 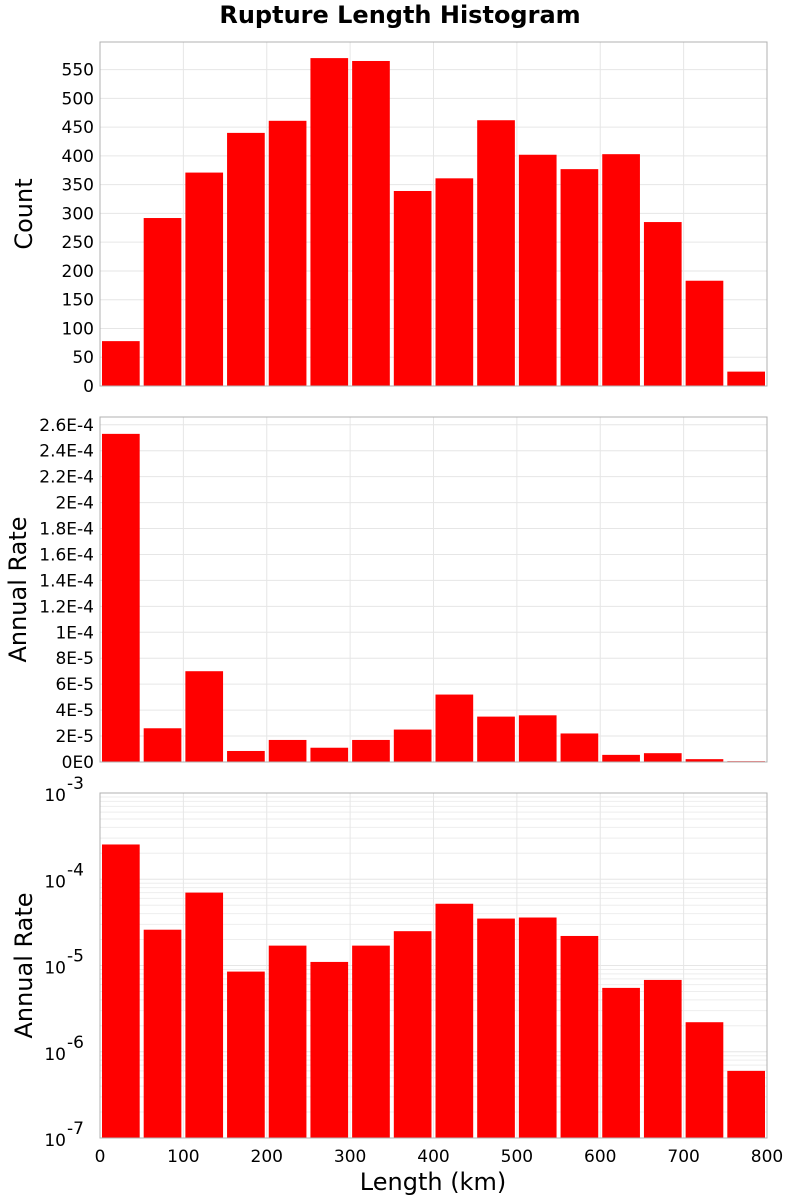 I want to click on y-tick-label: 1.8E-4, so click(x=66, y=530).